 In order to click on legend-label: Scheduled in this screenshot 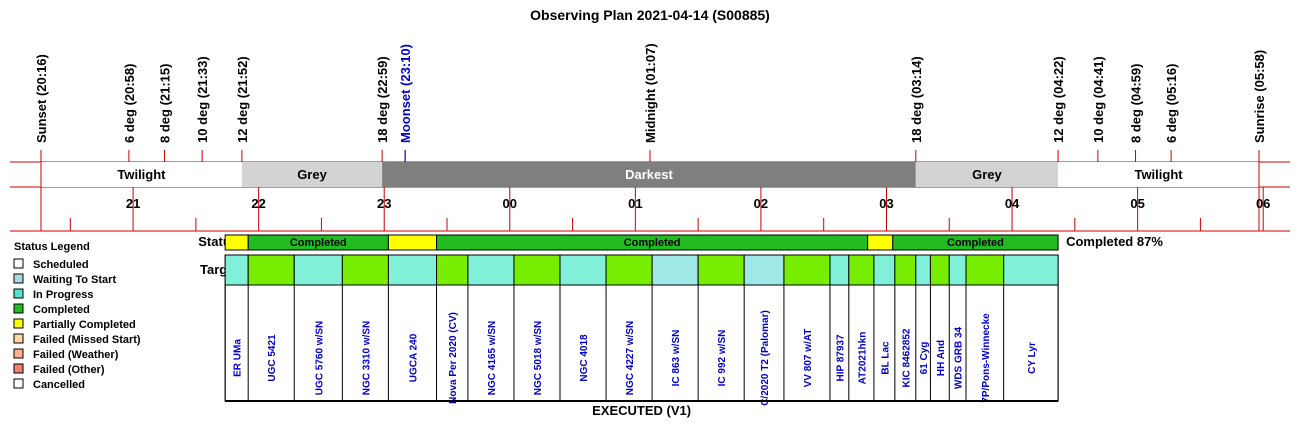, I will do `click(61, 265)`.